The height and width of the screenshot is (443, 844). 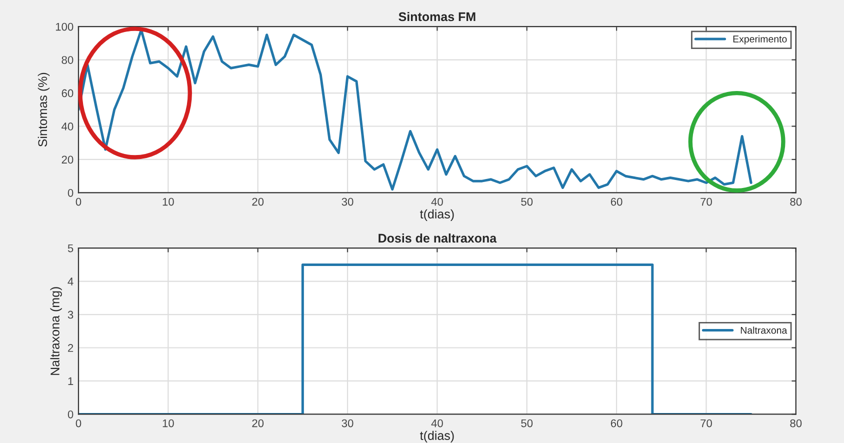 I want to click on y-axis-title: Sintomas (%), so click(x=44, y=109).